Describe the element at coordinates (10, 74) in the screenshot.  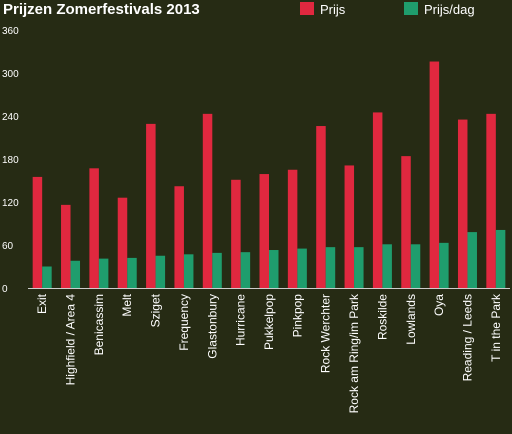
I see `y-tick-label: 300` at that location.